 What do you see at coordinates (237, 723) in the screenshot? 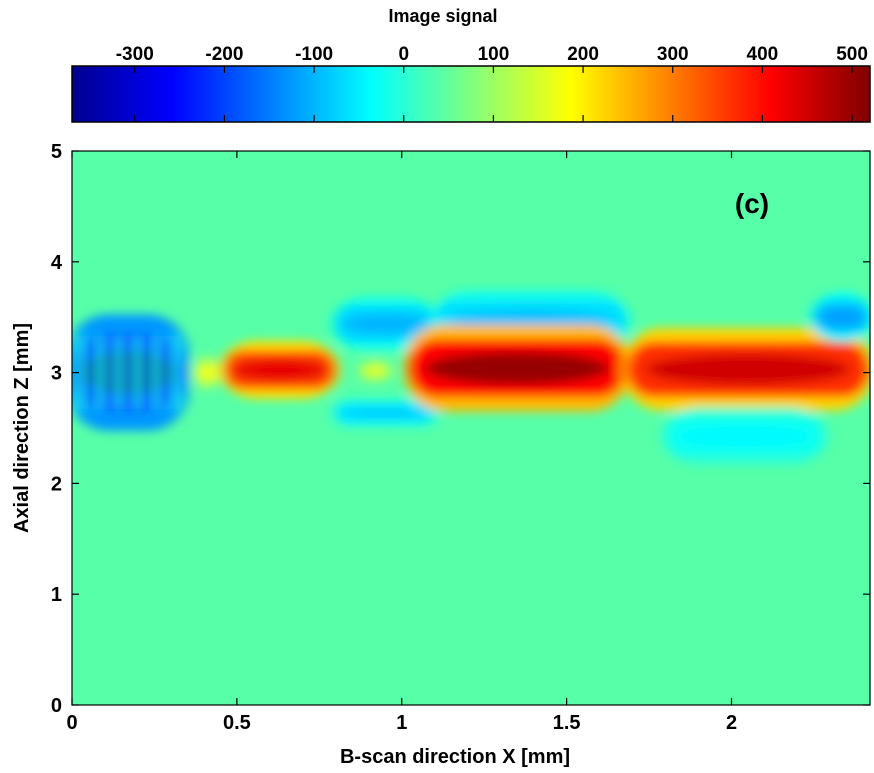
I see `x-tick-label: 0.5` at bounding box center [237, 723].